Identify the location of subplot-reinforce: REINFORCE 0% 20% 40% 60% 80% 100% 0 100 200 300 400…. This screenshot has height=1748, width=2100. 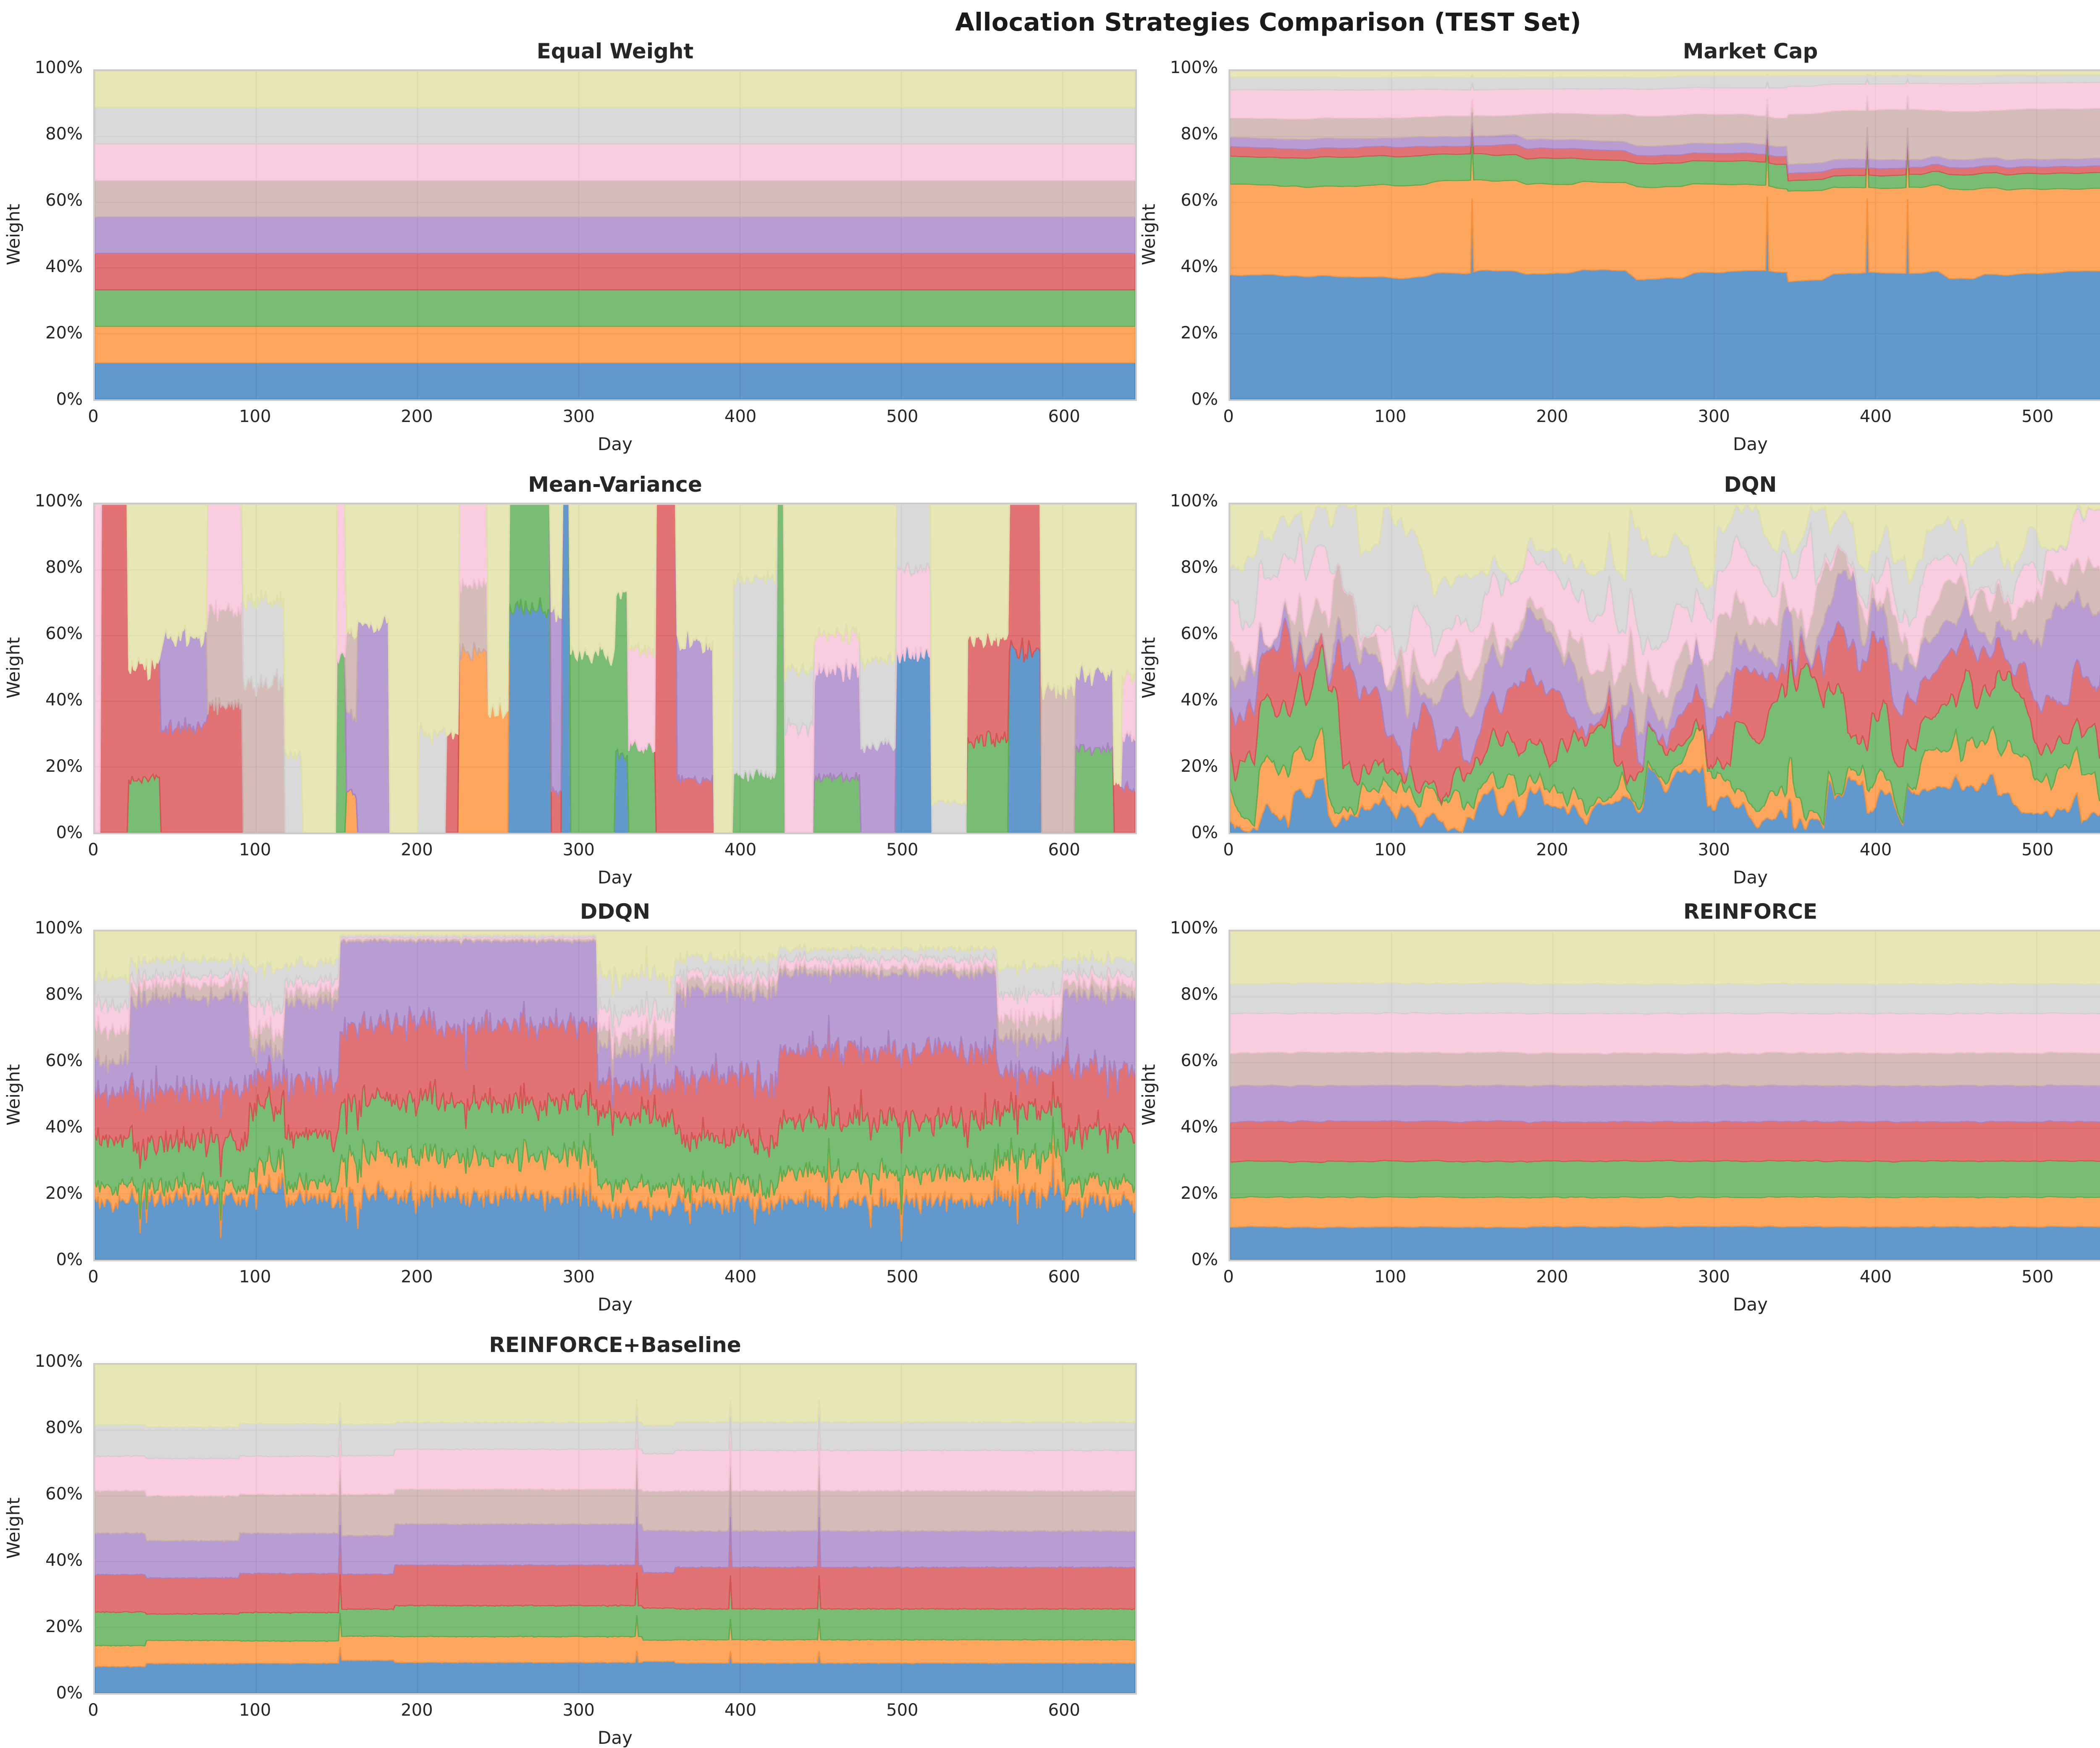
(1619, 1107).